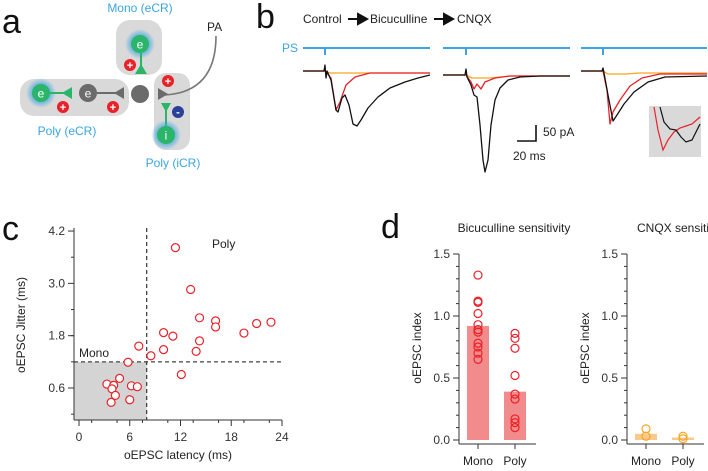  I want to click on cell-label: e, so click(140, 45).